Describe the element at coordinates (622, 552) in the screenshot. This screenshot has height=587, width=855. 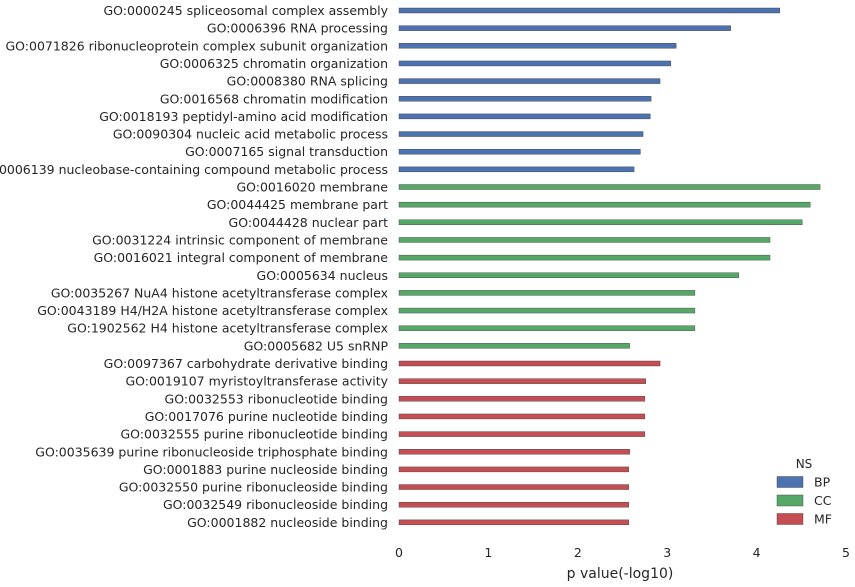
I see `x-axis-ticks: 0 1 2 3 4 5` at that location.